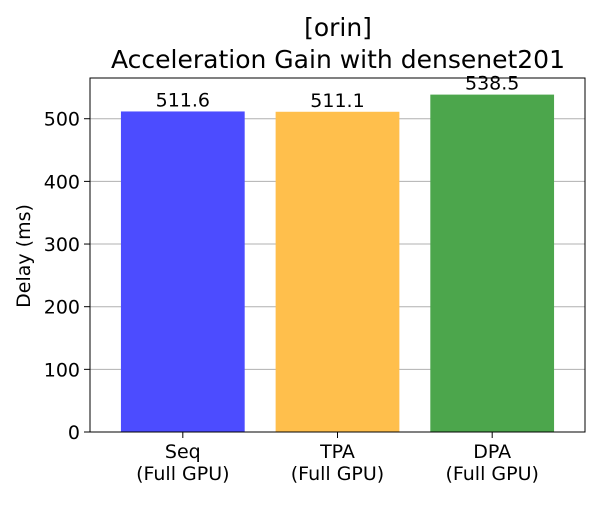 This screenshot has height=505, width=600. What do you see at coordinates (62, 370) in the screenshot?
I see `y-tick-label: 100` at bounding box center [62, 370].